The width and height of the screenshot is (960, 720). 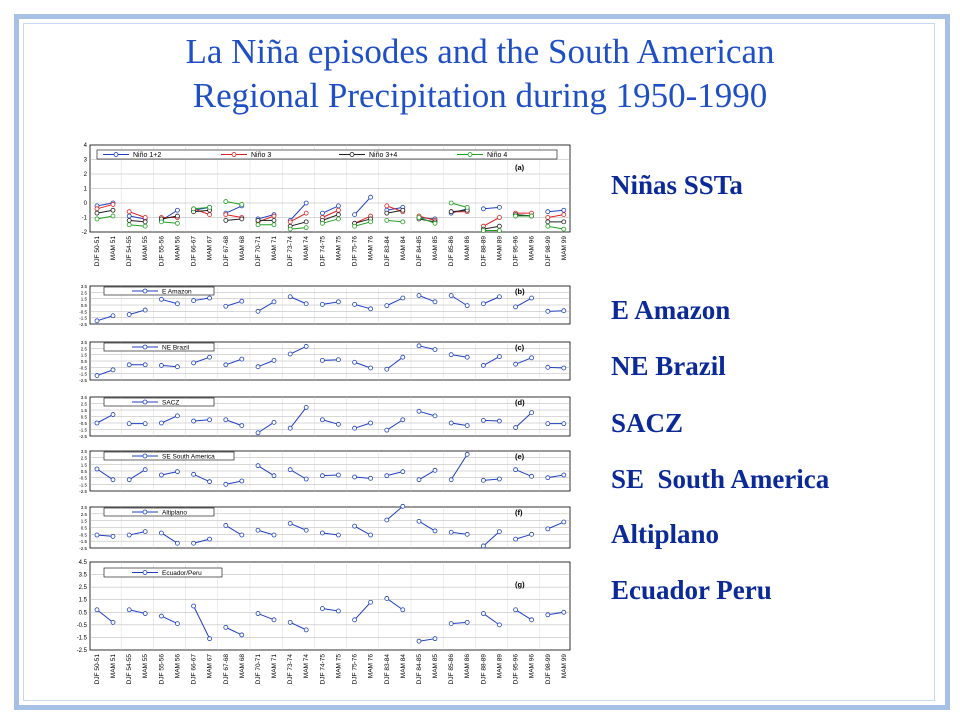 I want to click on chart-panel-6: 3.5 2.5 1.5 0.5-0.5 -1.5 -2.5 Altiplano (f), so click(x=325, y=527).